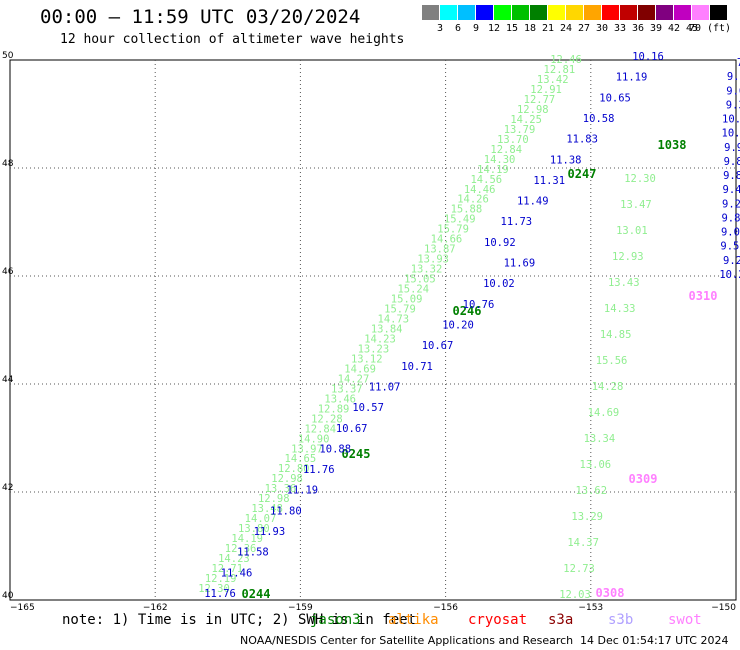  What do you see at coordinates (340, 399) in the screenshot?
I see `swh-value-label: 13.46` at bounding box center [340, 399].